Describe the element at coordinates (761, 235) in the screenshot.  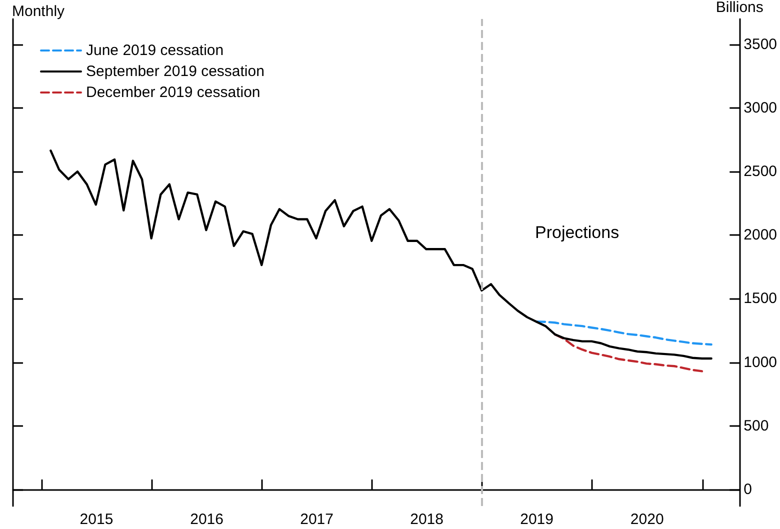
I see `y-tick-label: 2000` at that location.